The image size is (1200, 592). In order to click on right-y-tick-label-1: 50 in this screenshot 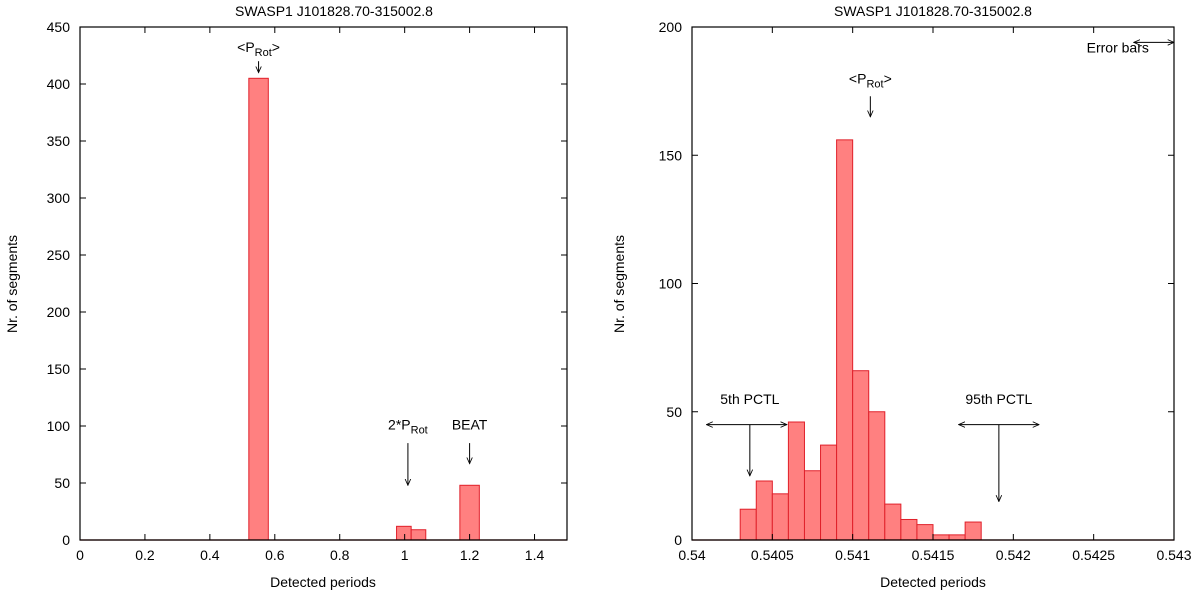, I will do `click(674, 412)`.